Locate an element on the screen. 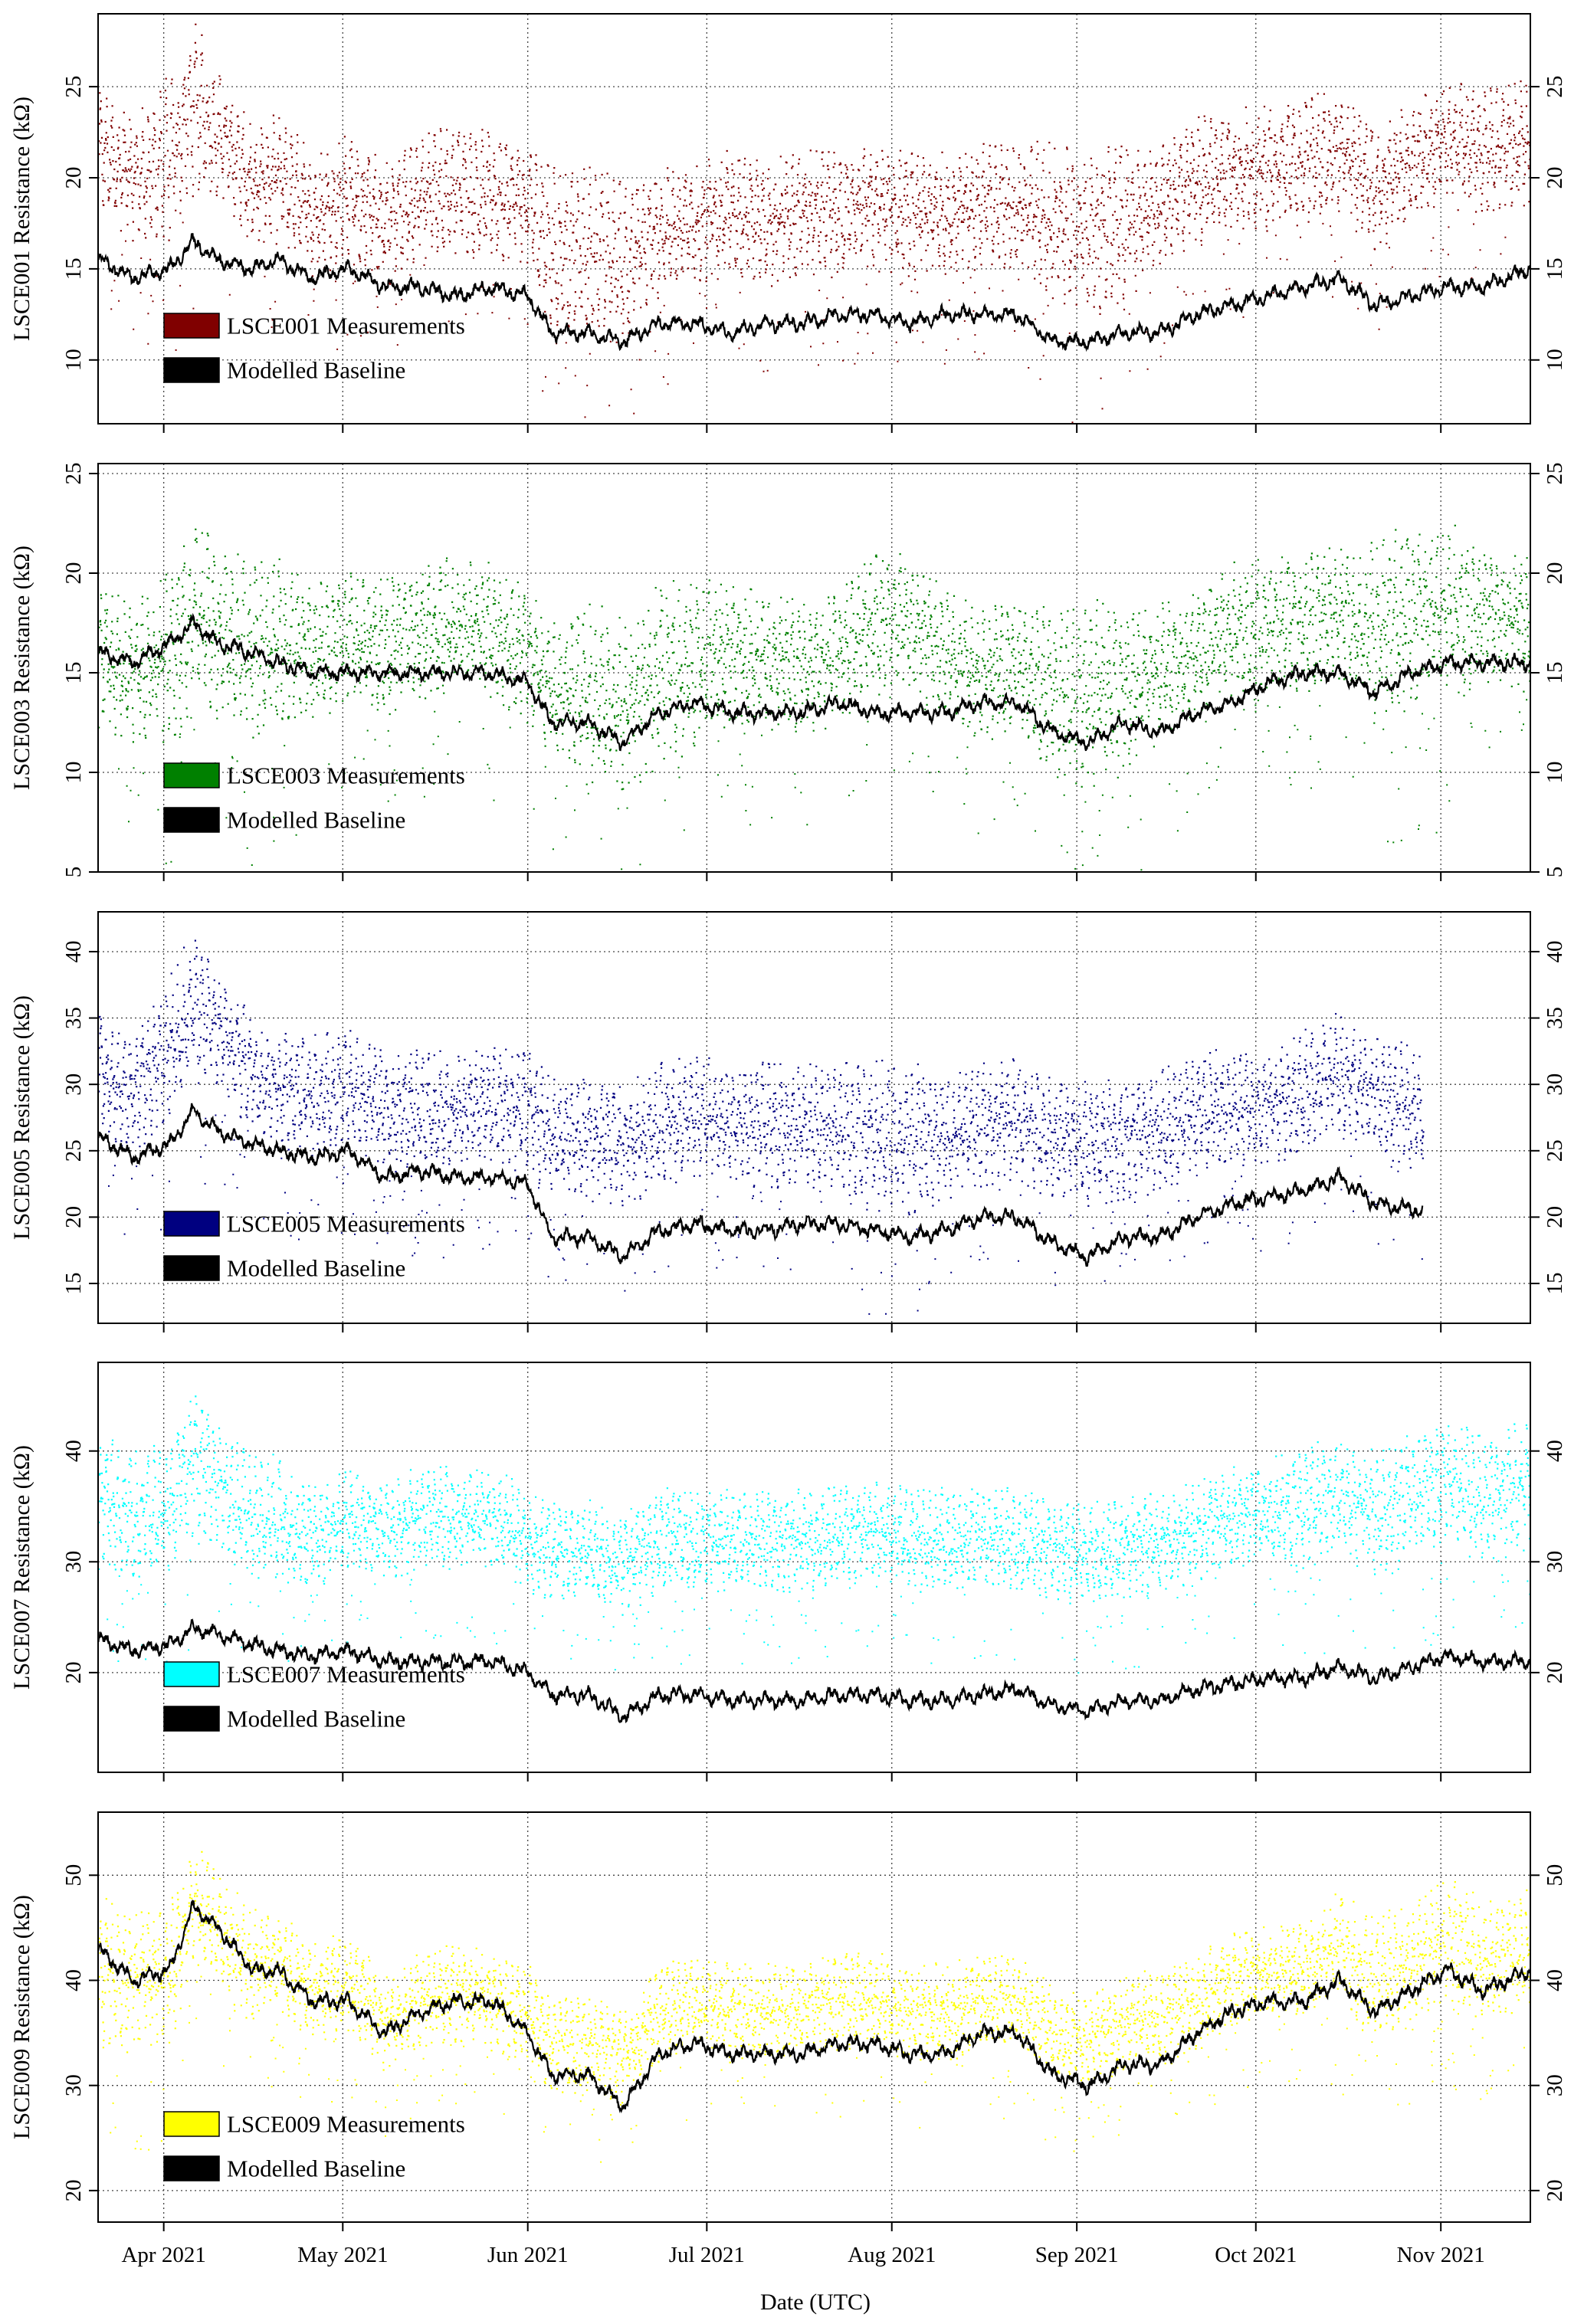  y-tick-label-left: 35 is located at coordinates (73, 1018).